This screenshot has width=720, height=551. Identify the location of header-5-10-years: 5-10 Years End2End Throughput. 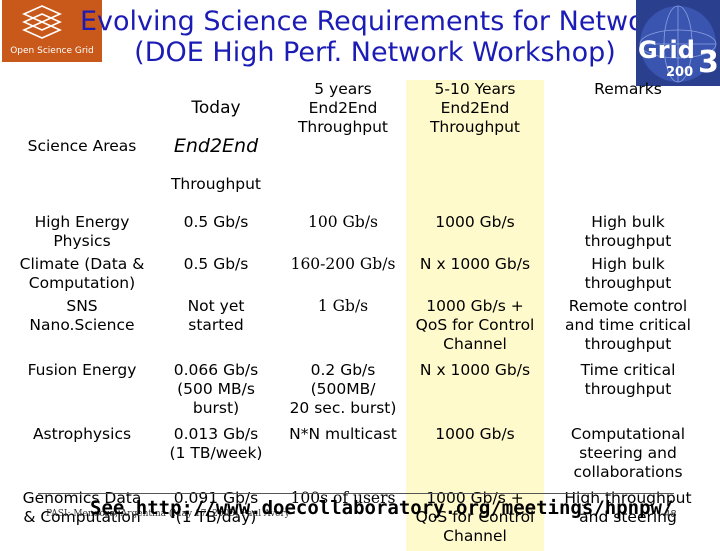
(475, 146).